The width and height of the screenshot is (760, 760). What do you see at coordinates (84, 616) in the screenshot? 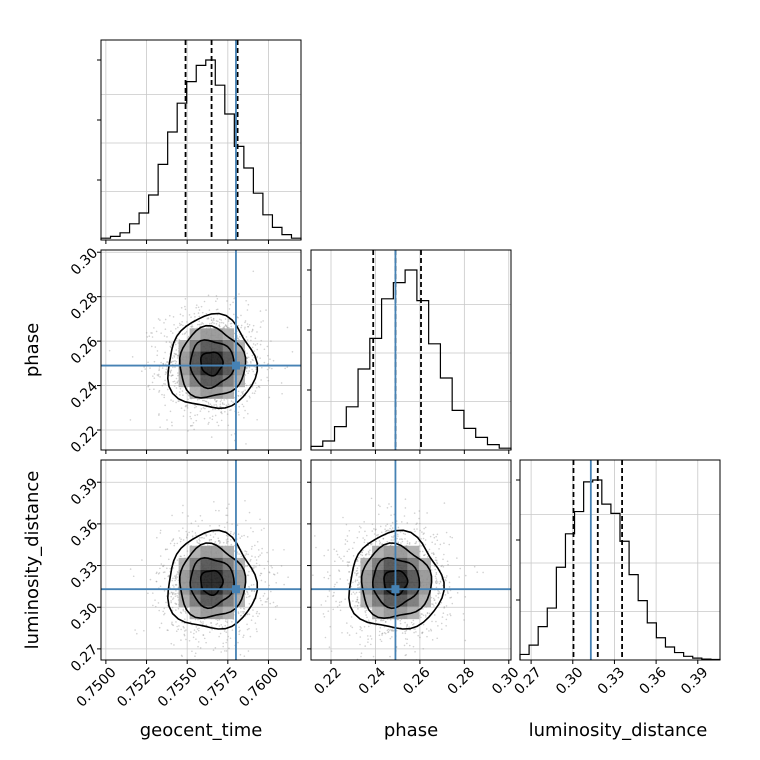
I see `y-tick-label: 0.30` at bounding box center [84, 616].